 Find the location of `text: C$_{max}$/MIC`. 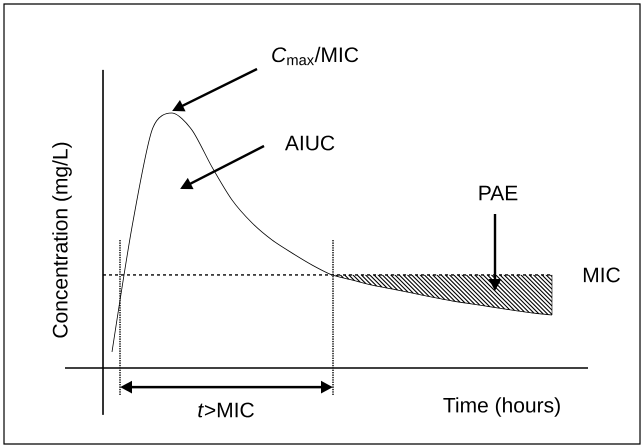

text: C$_{max}$/MIC is located at coordinates (315, 56).